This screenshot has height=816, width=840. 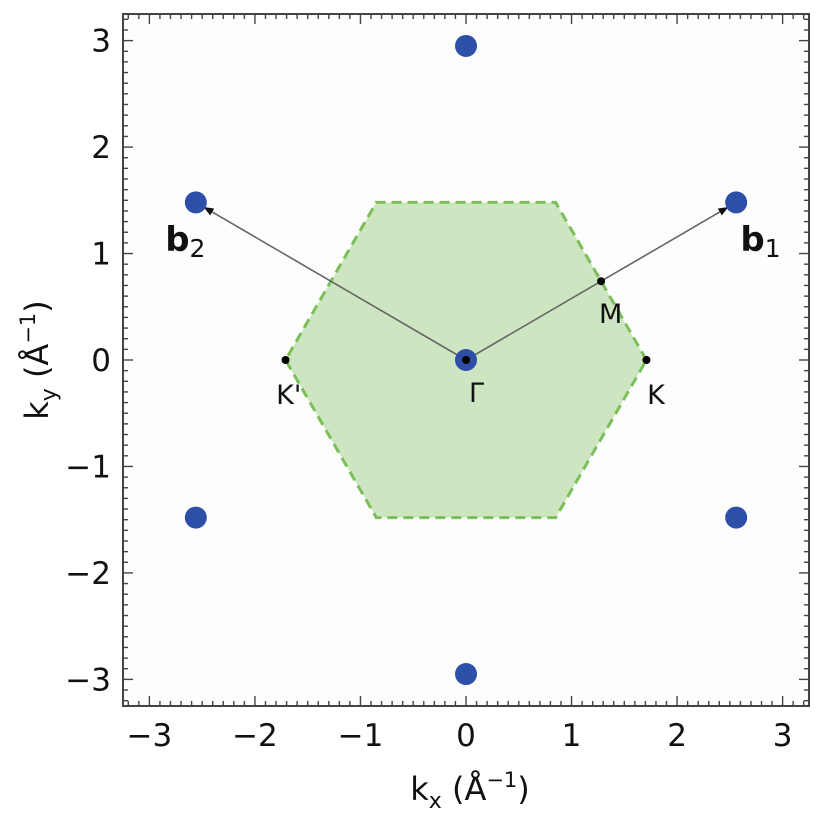 What do you see at coordinates (572, 736) in the screenshot?
I see `x-tick-label: 1` at bounding box center [572, 736].